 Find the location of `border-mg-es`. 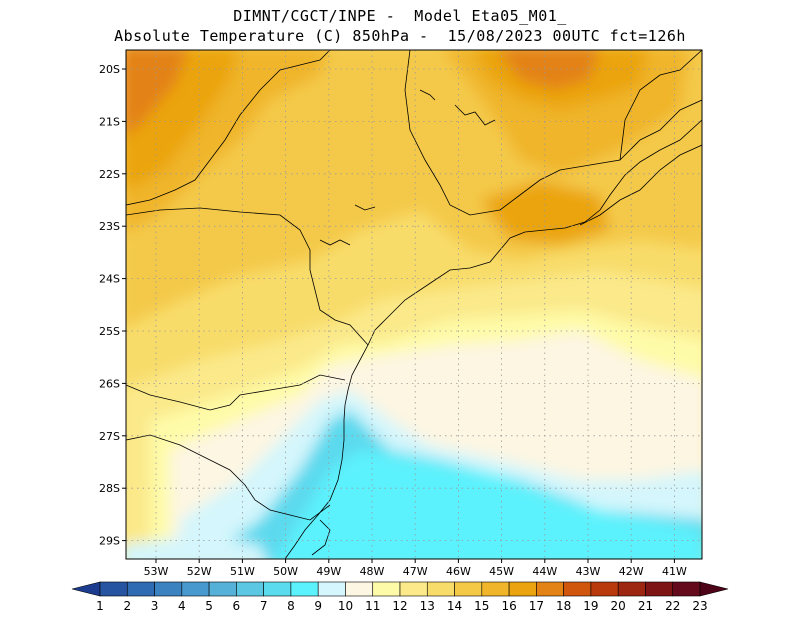

border-mg-es is located at coordinates (660, 130).